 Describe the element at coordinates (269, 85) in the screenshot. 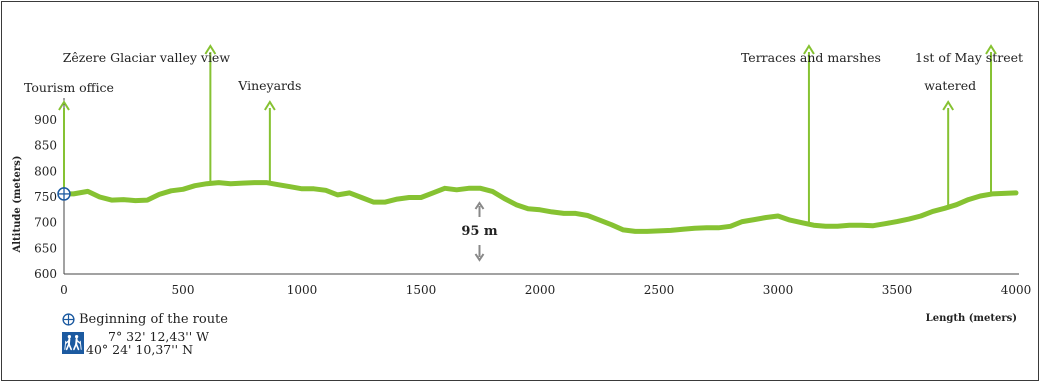

I see `annotation-label: Vineyards` at that location.